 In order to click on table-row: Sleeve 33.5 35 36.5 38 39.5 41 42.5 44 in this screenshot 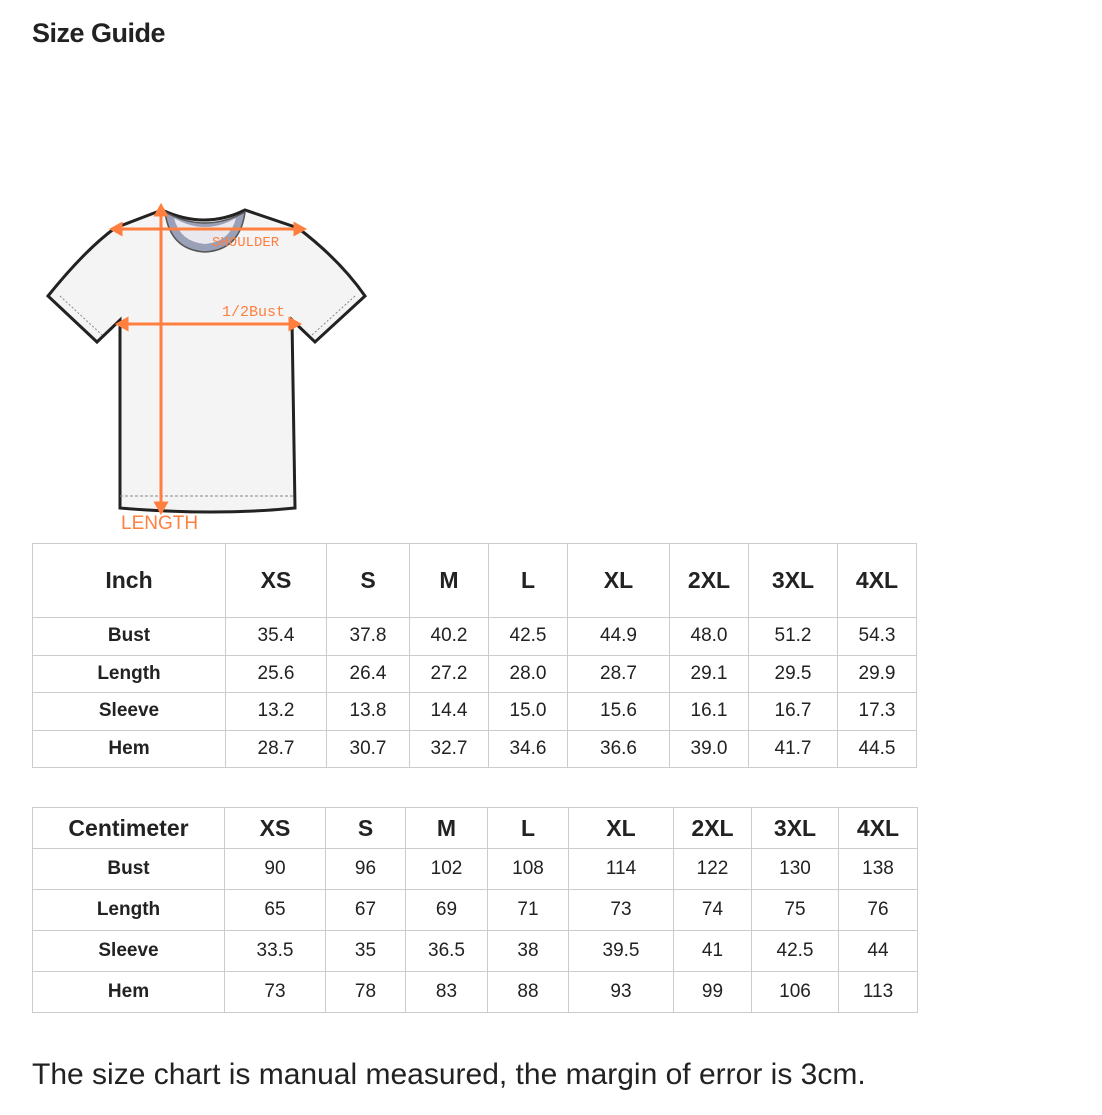, I will do `click(475, 951)`.